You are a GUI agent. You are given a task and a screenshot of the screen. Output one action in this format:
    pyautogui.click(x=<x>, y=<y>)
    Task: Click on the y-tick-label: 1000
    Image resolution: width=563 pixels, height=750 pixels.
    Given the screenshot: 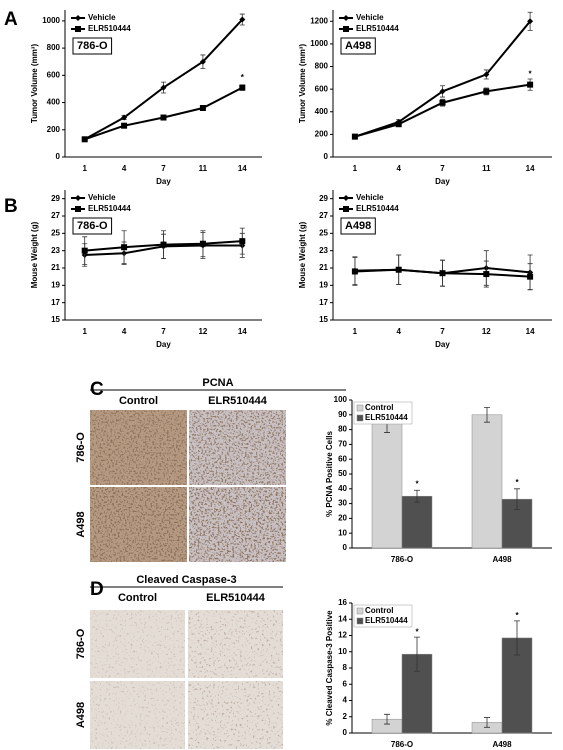 What is the action you would take?
    pyautogui.click(x=319, y=43)
    